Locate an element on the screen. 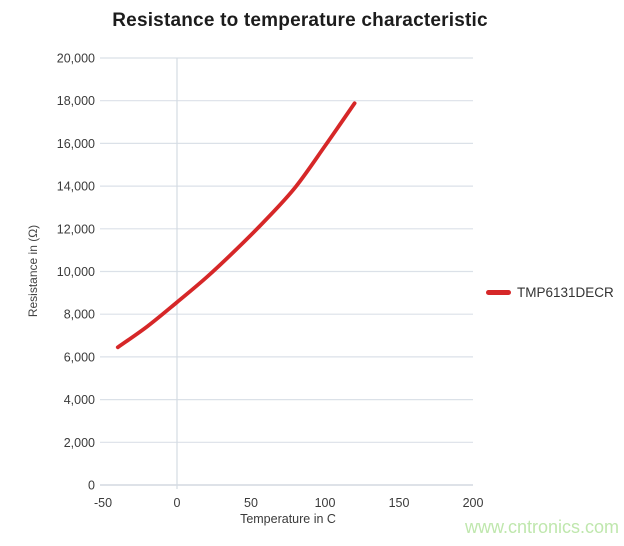 This screenshot has height=546, width=624. y-tick-label: 2,000 is located at coordinates (79, 443).